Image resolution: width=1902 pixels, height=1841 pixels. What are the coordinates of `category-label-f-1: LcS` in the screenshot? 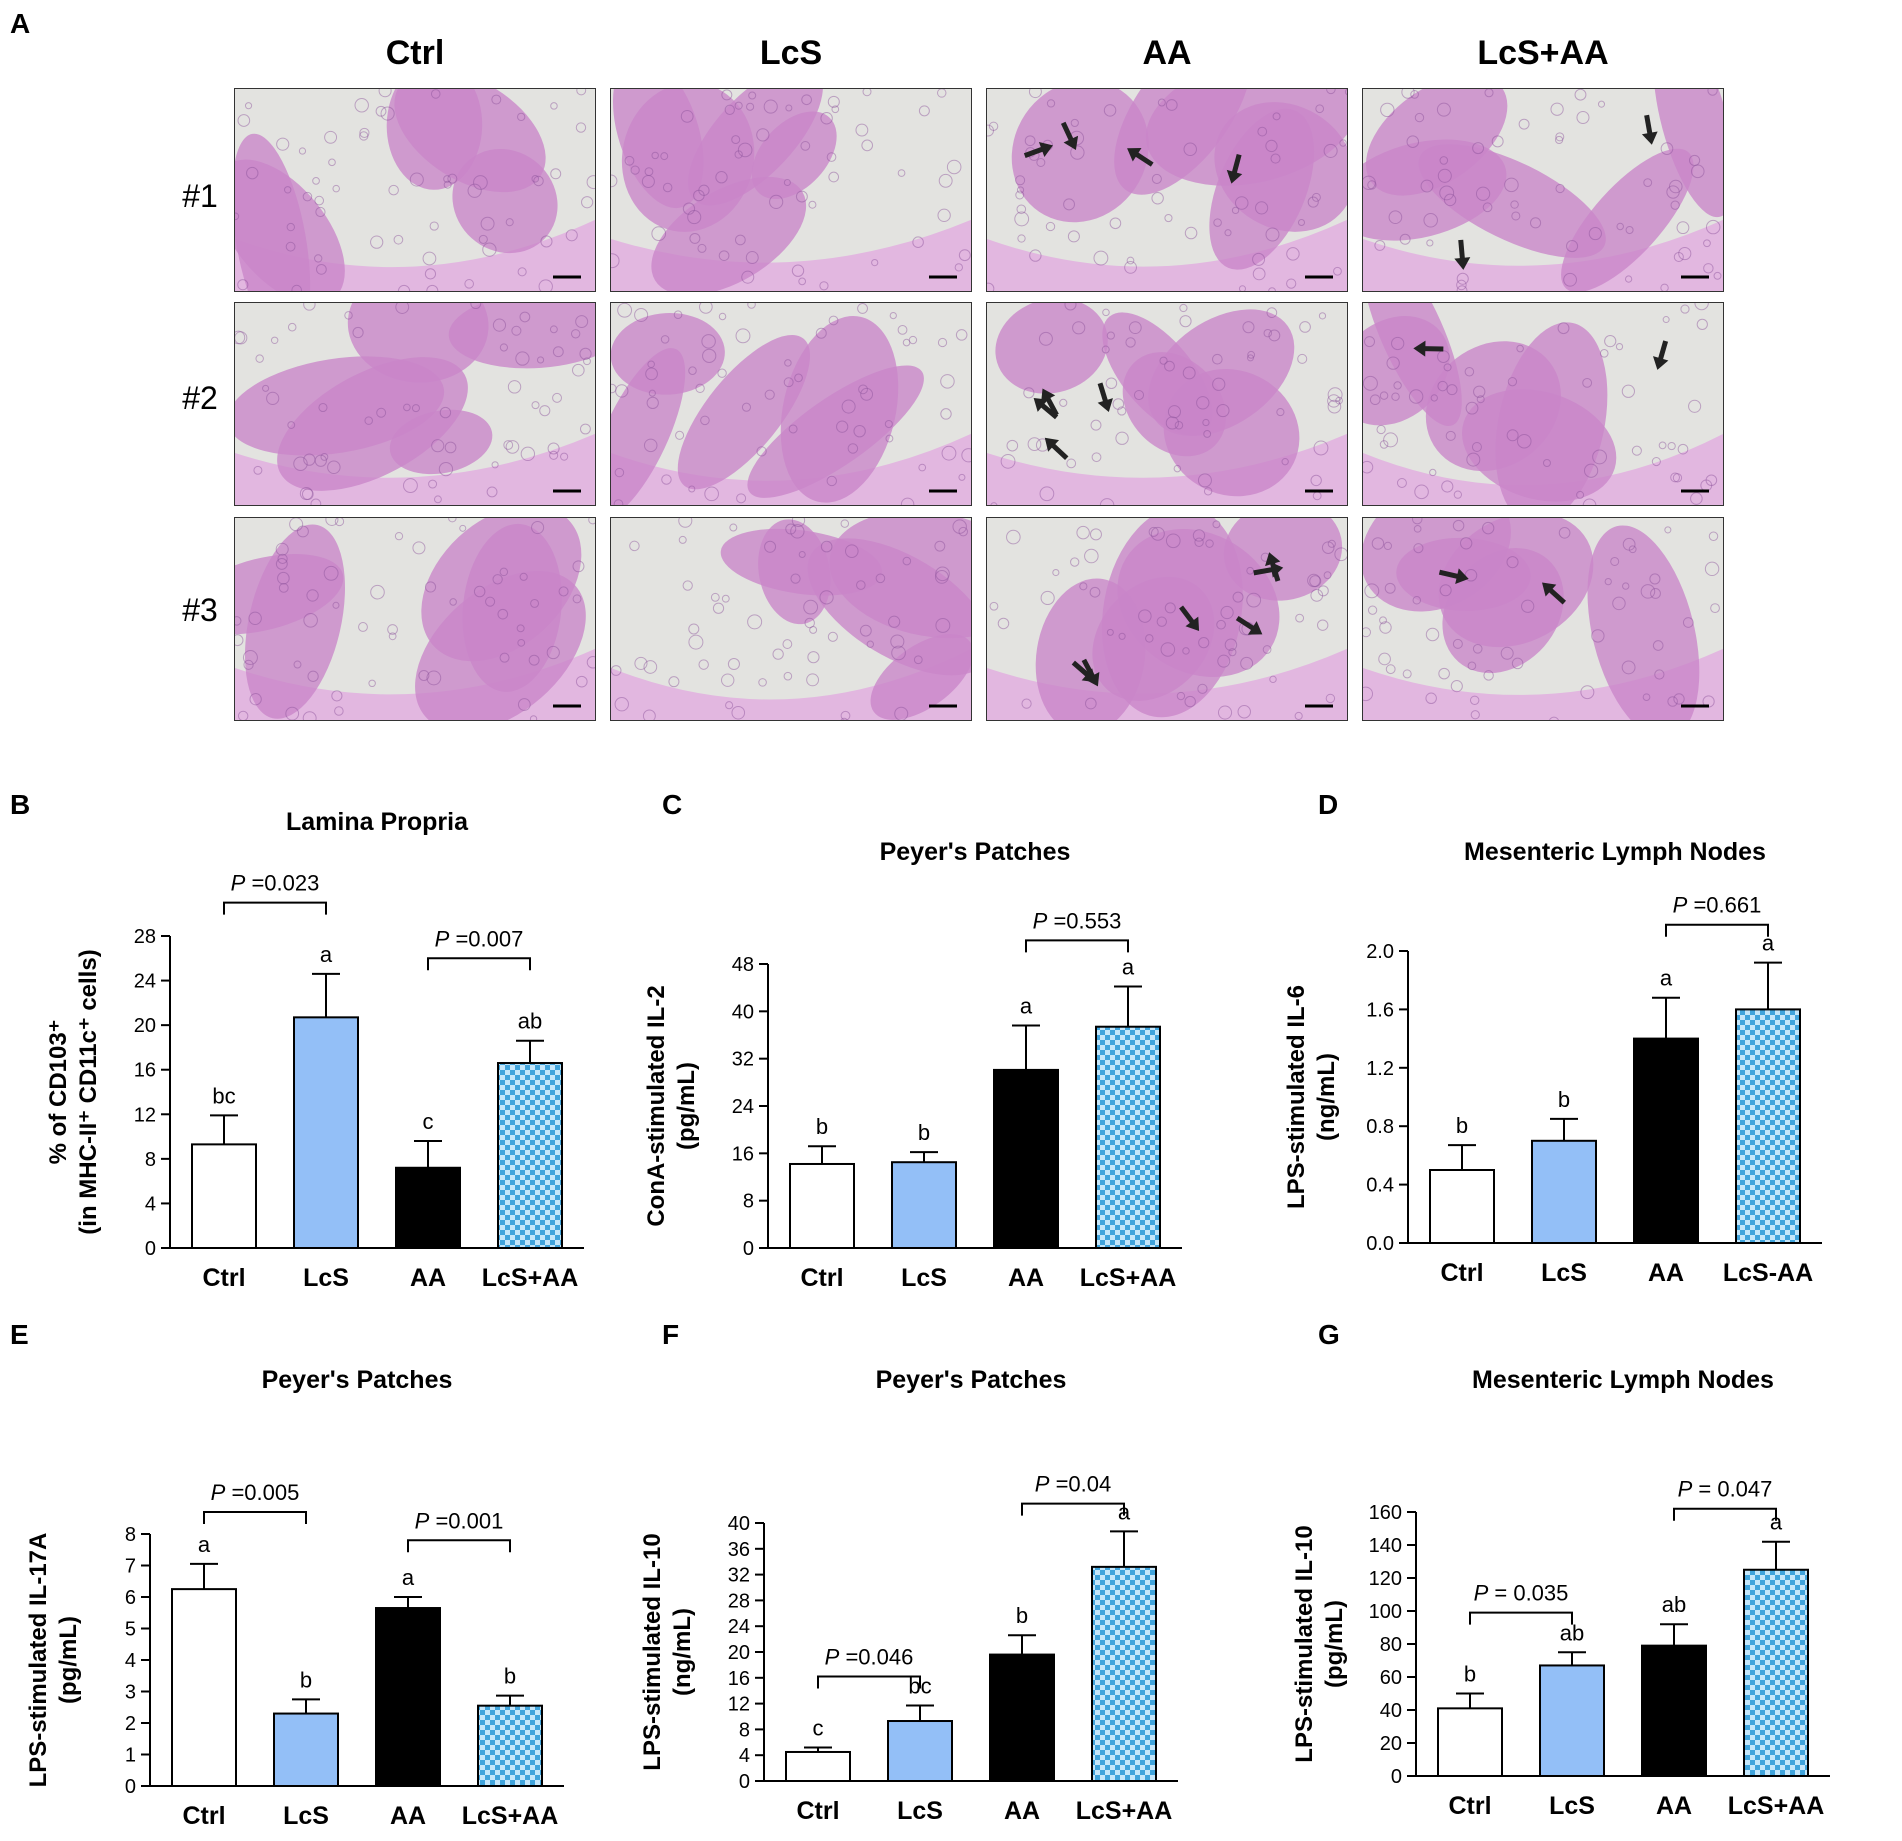 It's located at (920, 1811).